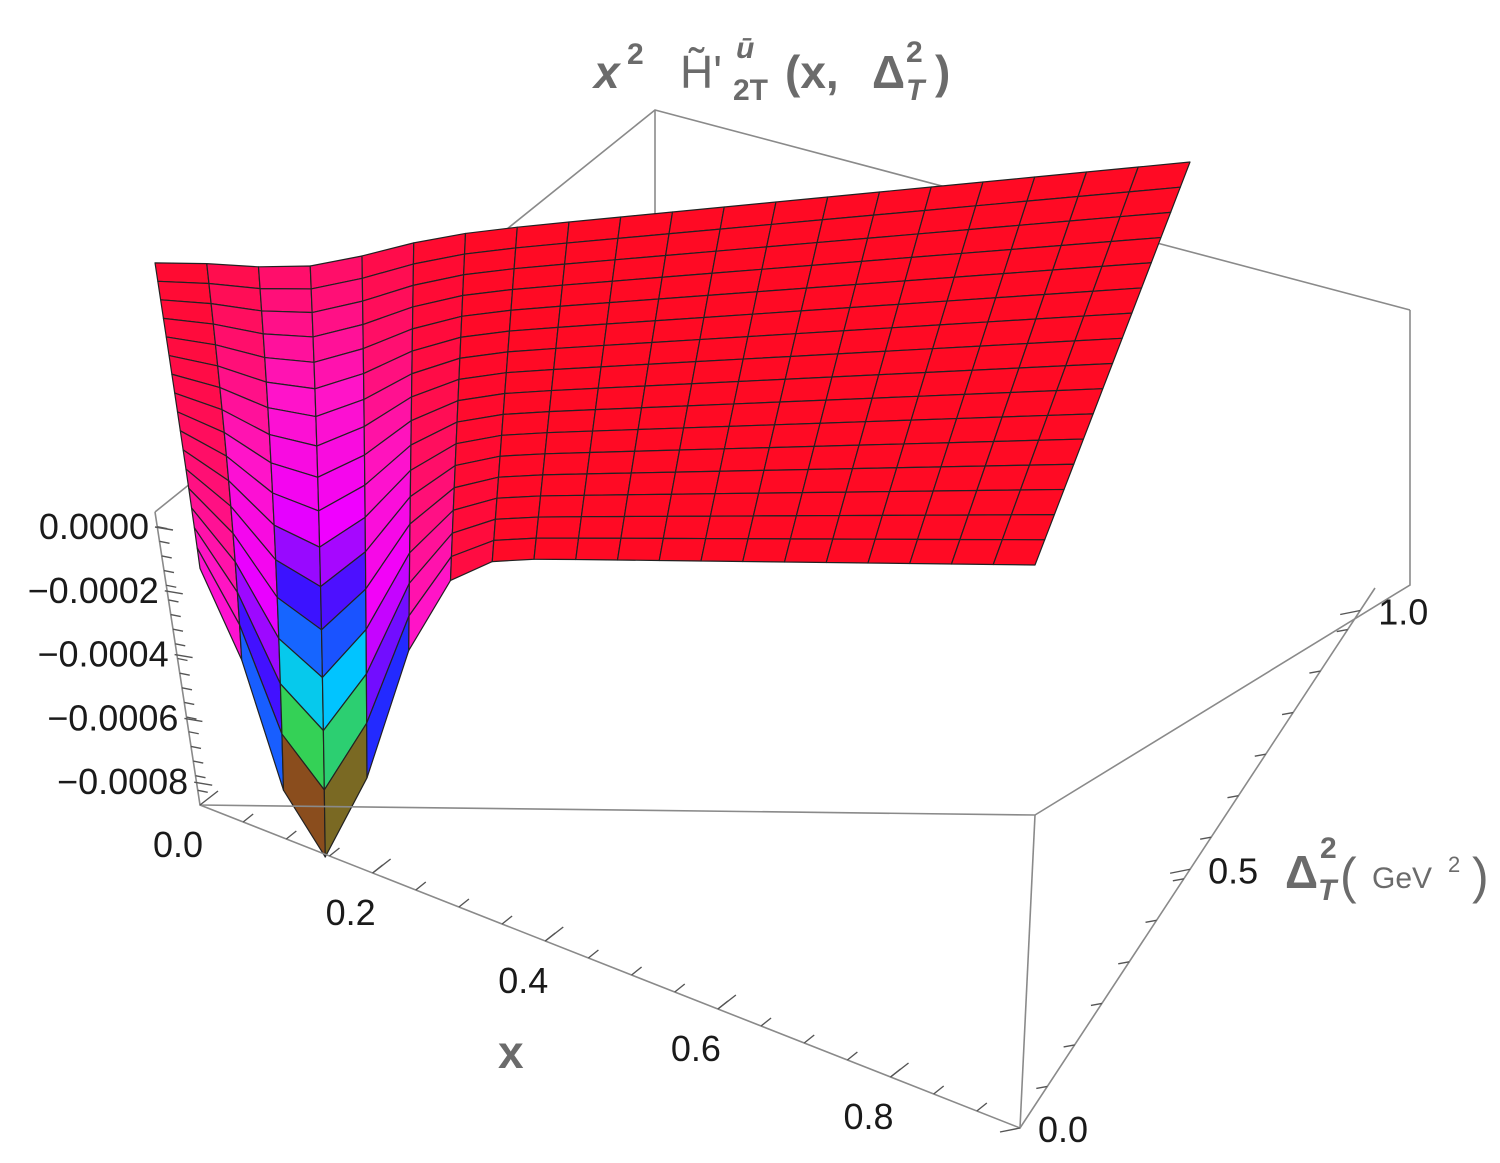  I want to click on delta-axis-unit-sup: 2, so click(1454, 864).